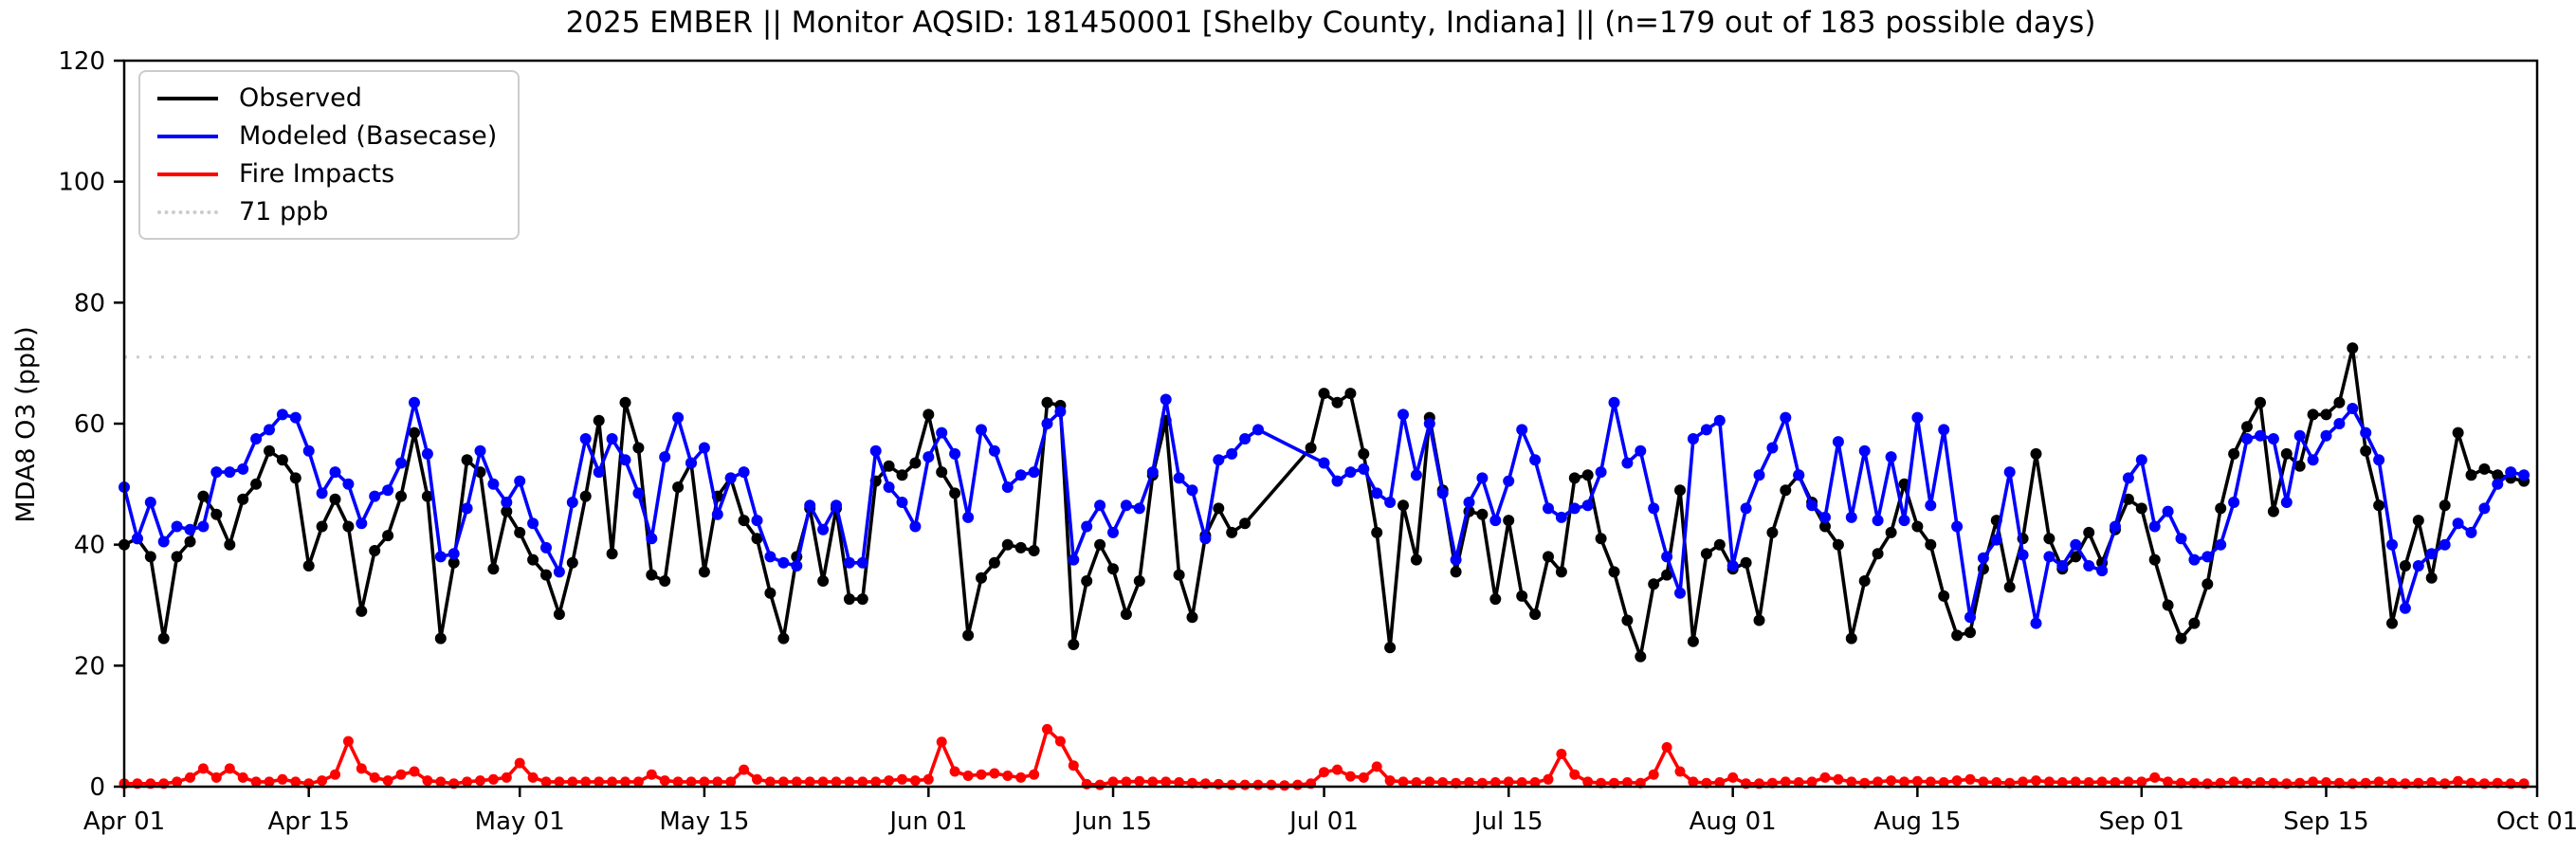 The image size is (2576, 853). I want to click on legend-swatch-observed, so click(187, 98).